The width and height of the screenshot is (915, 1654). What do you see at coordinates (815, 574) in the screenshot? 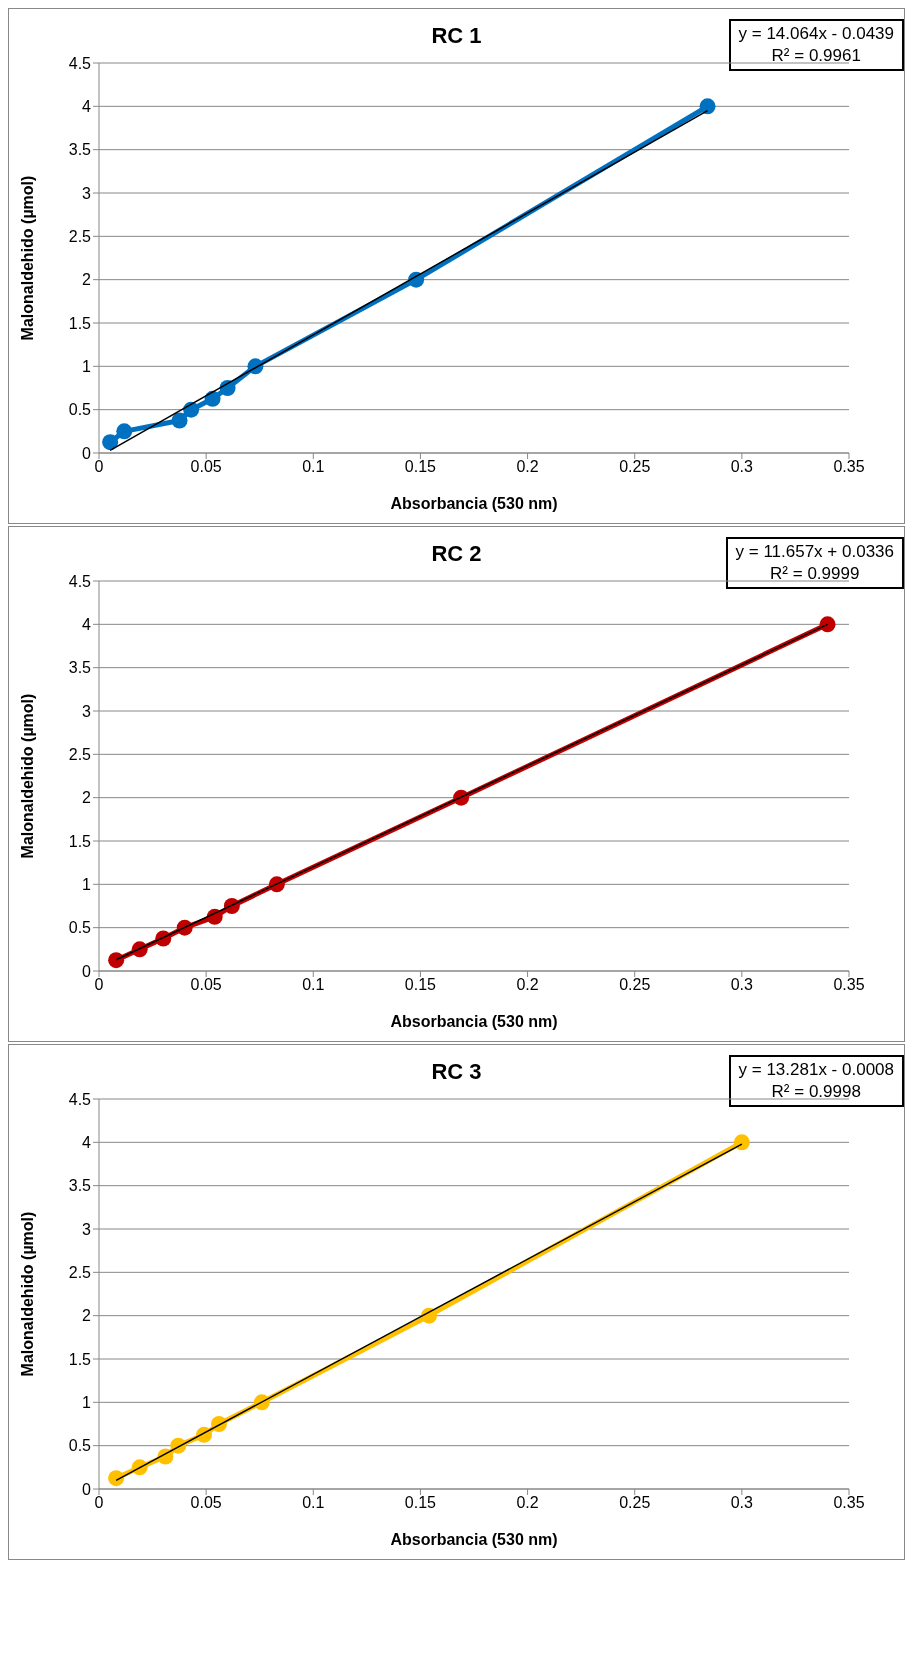
I see `annotation: R² = 0.9999` at bounding box center [815, 574].